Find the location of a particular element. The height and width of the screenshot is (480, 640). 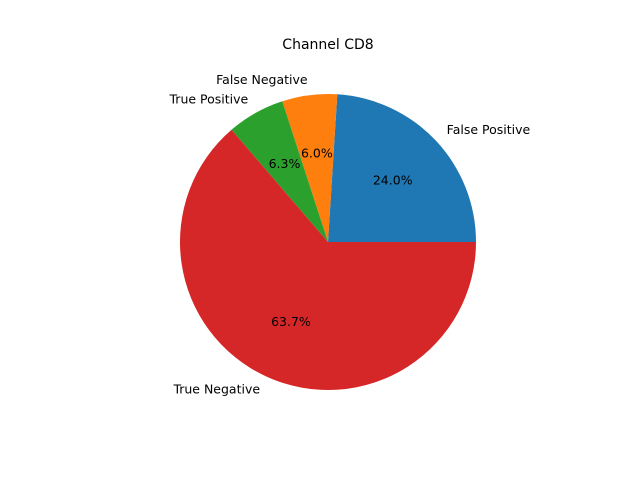

slice-label-false-negative: False Negative is located at coordinates (262, 79).